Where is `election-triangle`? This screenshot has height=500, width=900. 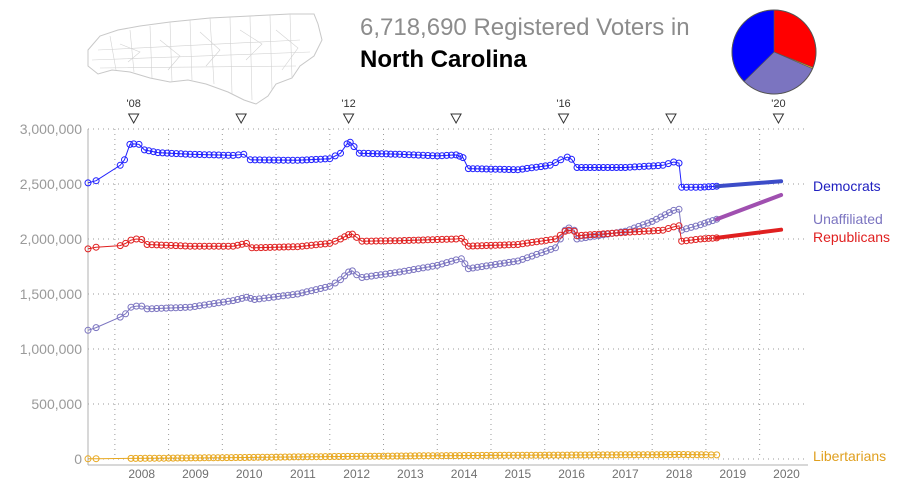 election-triangle is located at coordinates (671, 119).